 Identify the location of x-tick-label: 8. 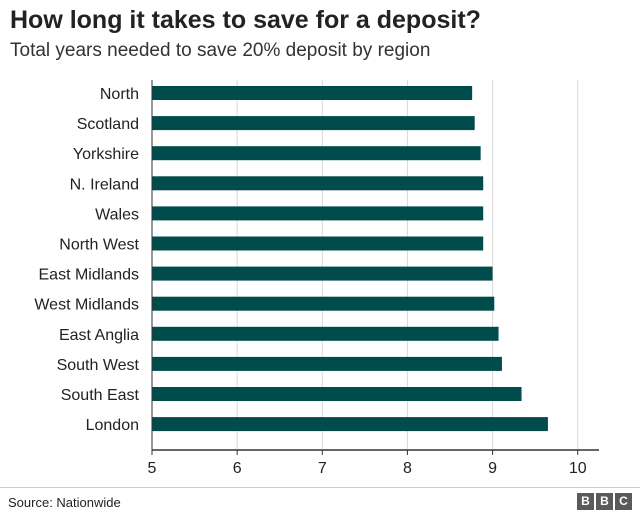
(407, 468).